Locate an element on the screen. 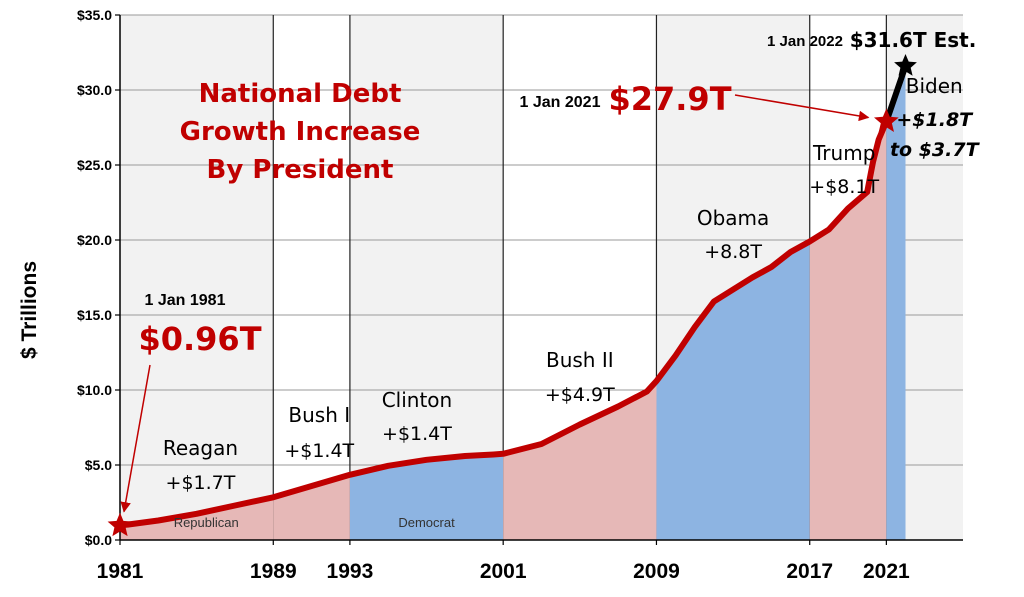  y-tick-label: $35.0 is located at coordinates (94, 15).